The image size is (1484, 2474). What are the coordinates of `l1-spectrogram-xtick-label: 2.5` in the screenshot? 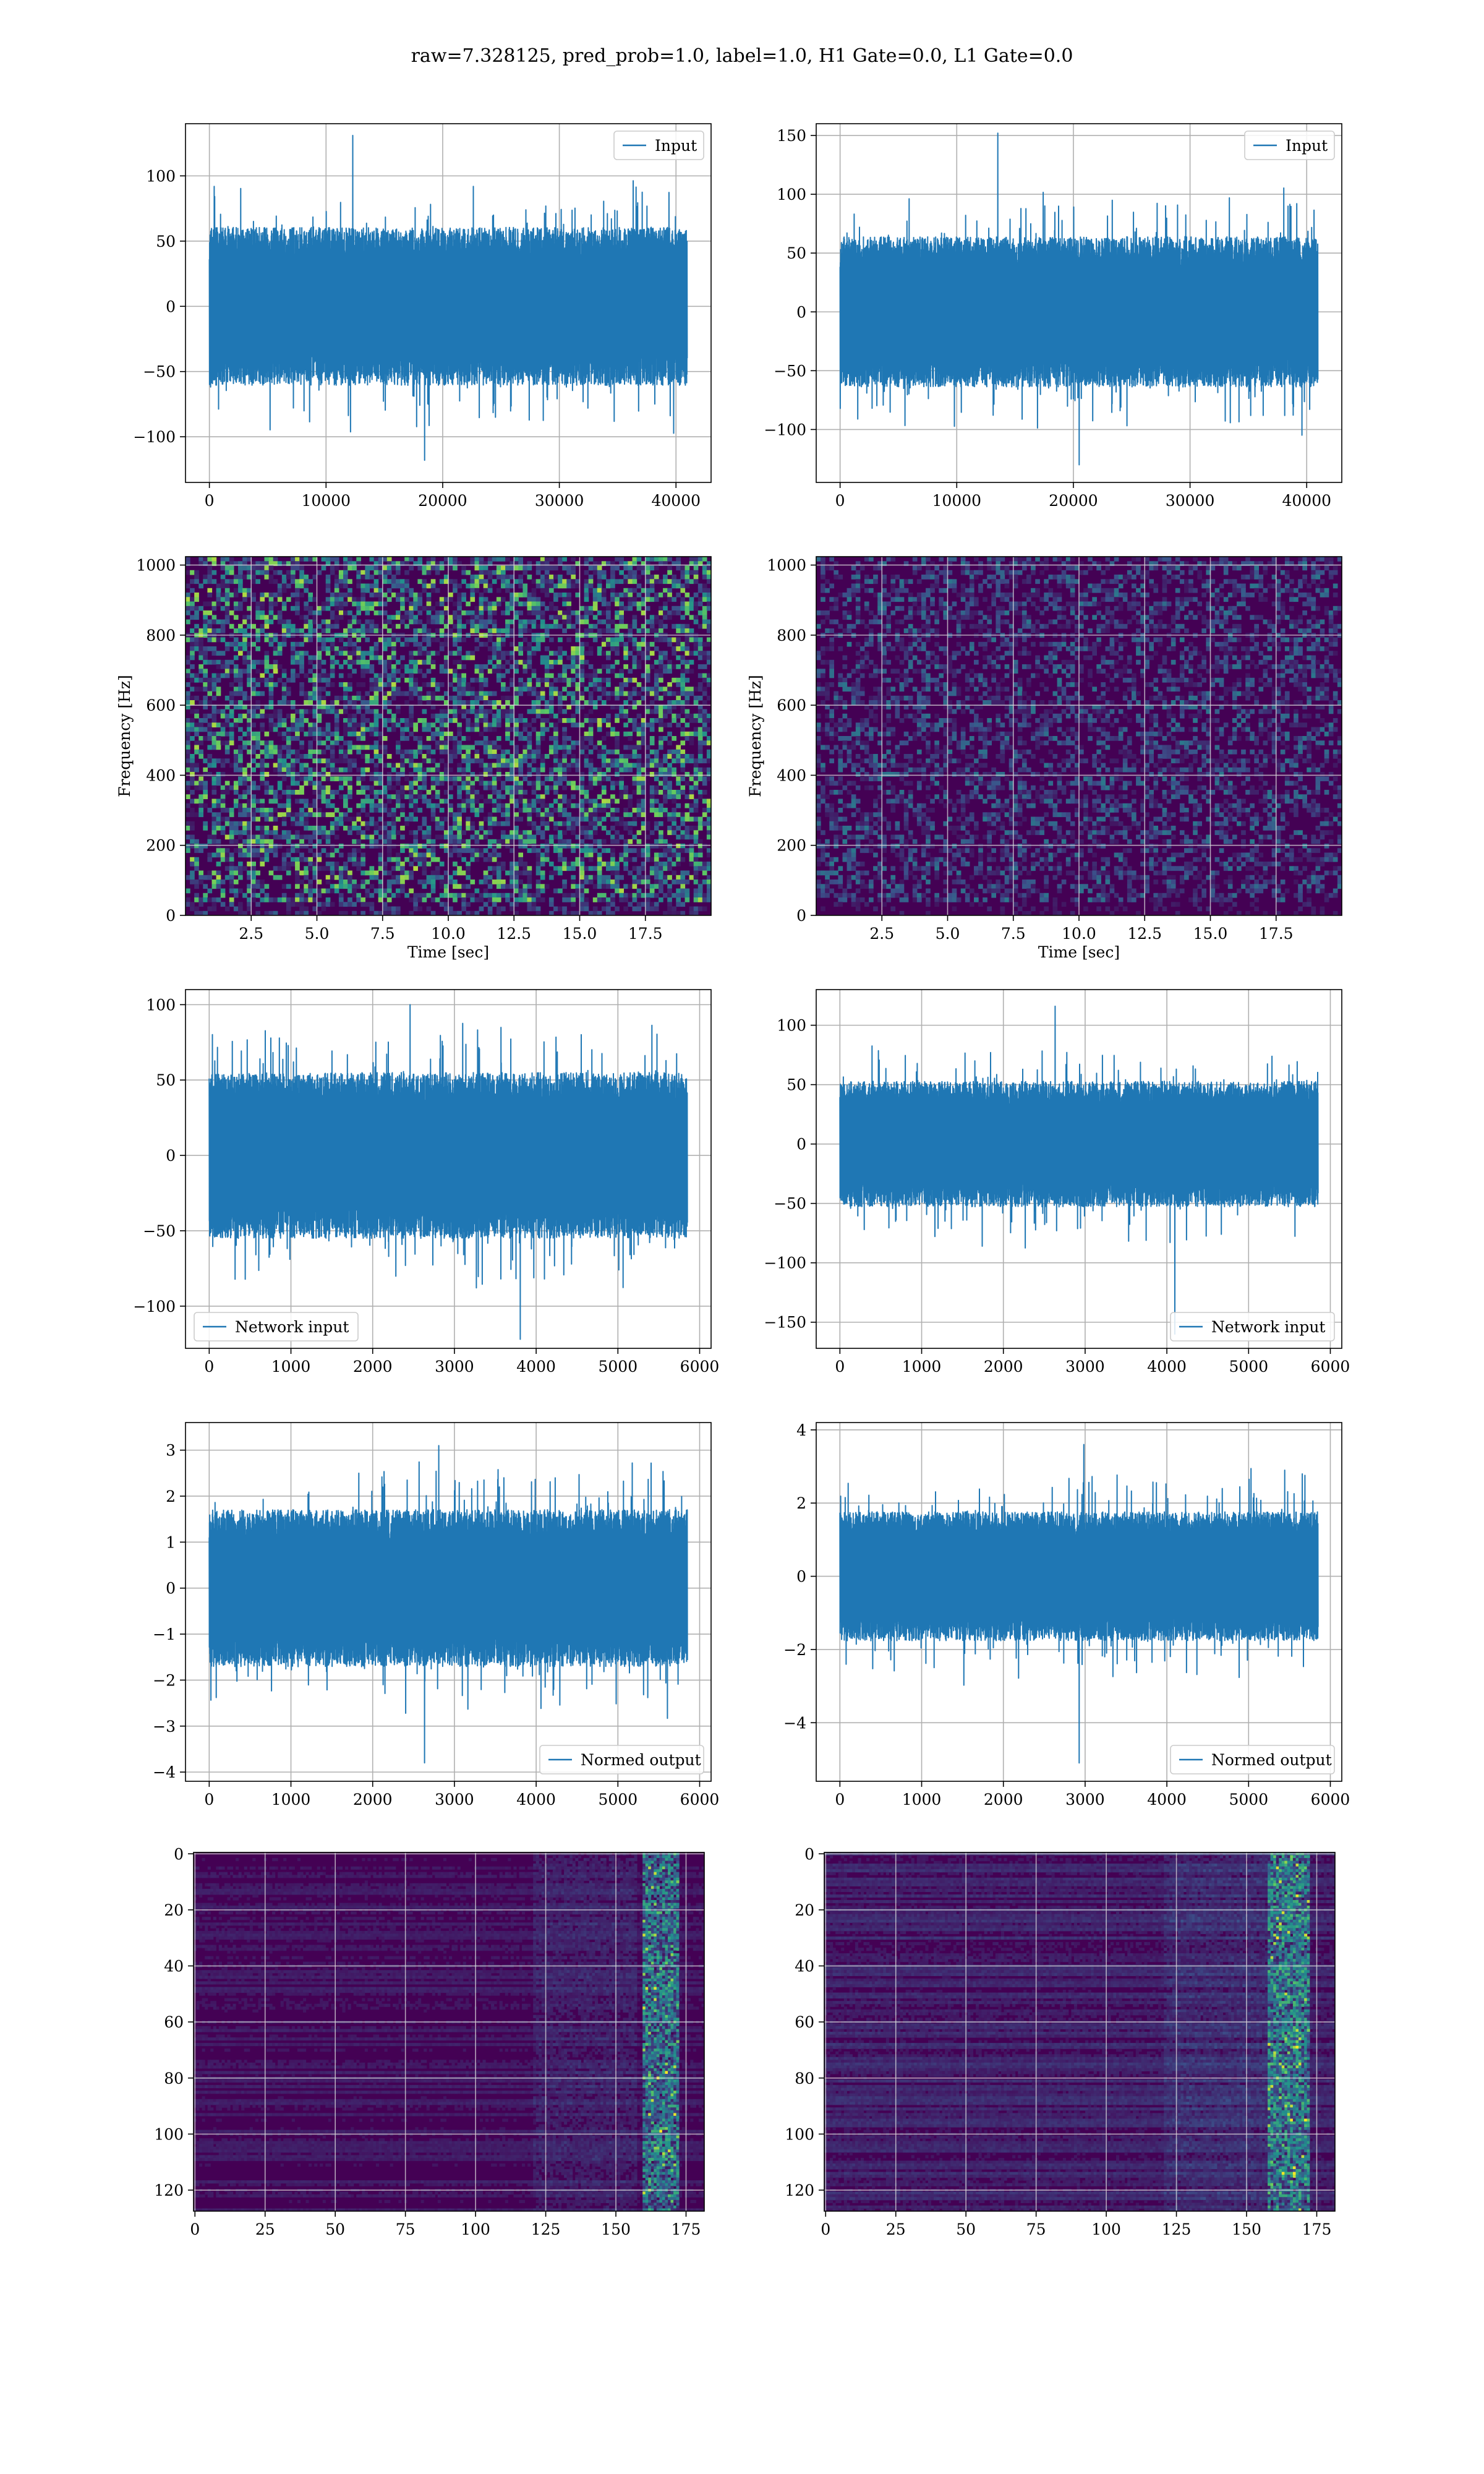 It's located at (881, 934).